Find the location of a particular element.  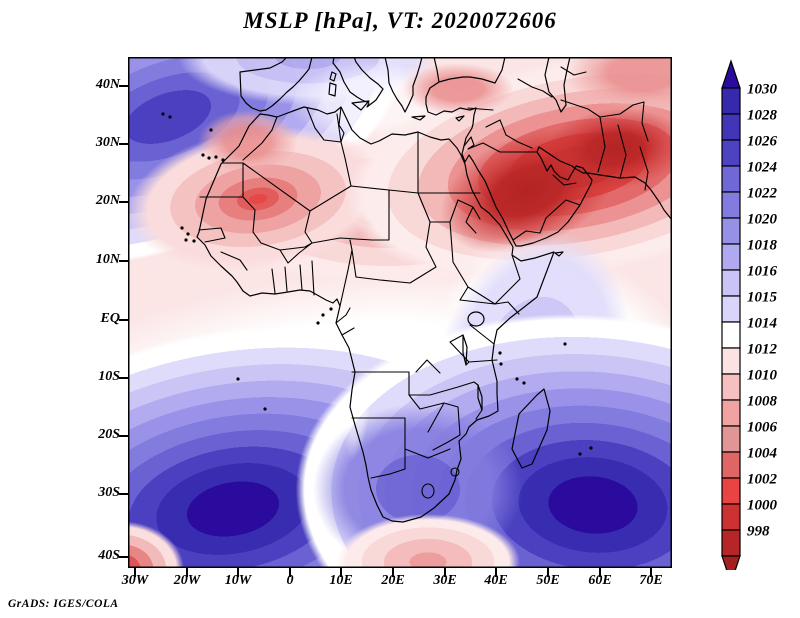

y-axis-tick-label: 10S is located at coordinates (109, 376).